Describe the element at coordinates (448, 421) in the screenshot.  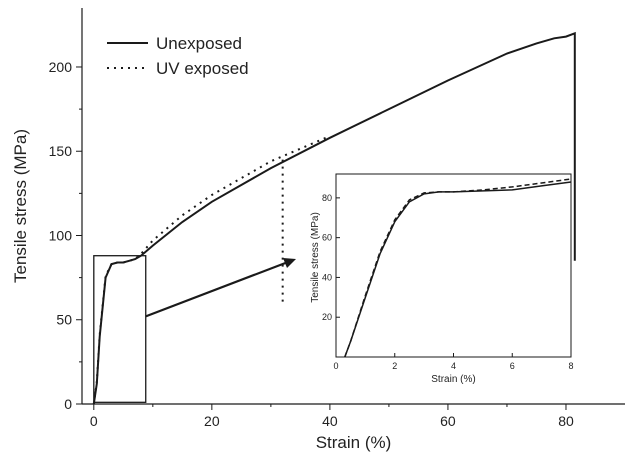
I see `main-x-tick-label: 60` at that location.